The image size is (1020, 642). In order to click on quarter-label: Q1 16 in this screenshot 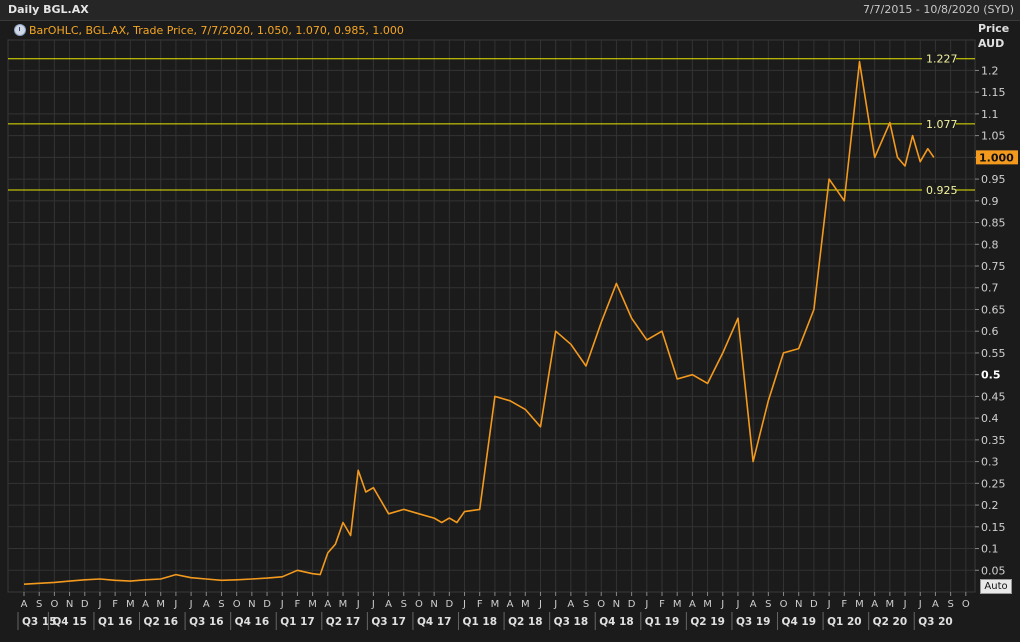, I will do `click(115, 622)`.